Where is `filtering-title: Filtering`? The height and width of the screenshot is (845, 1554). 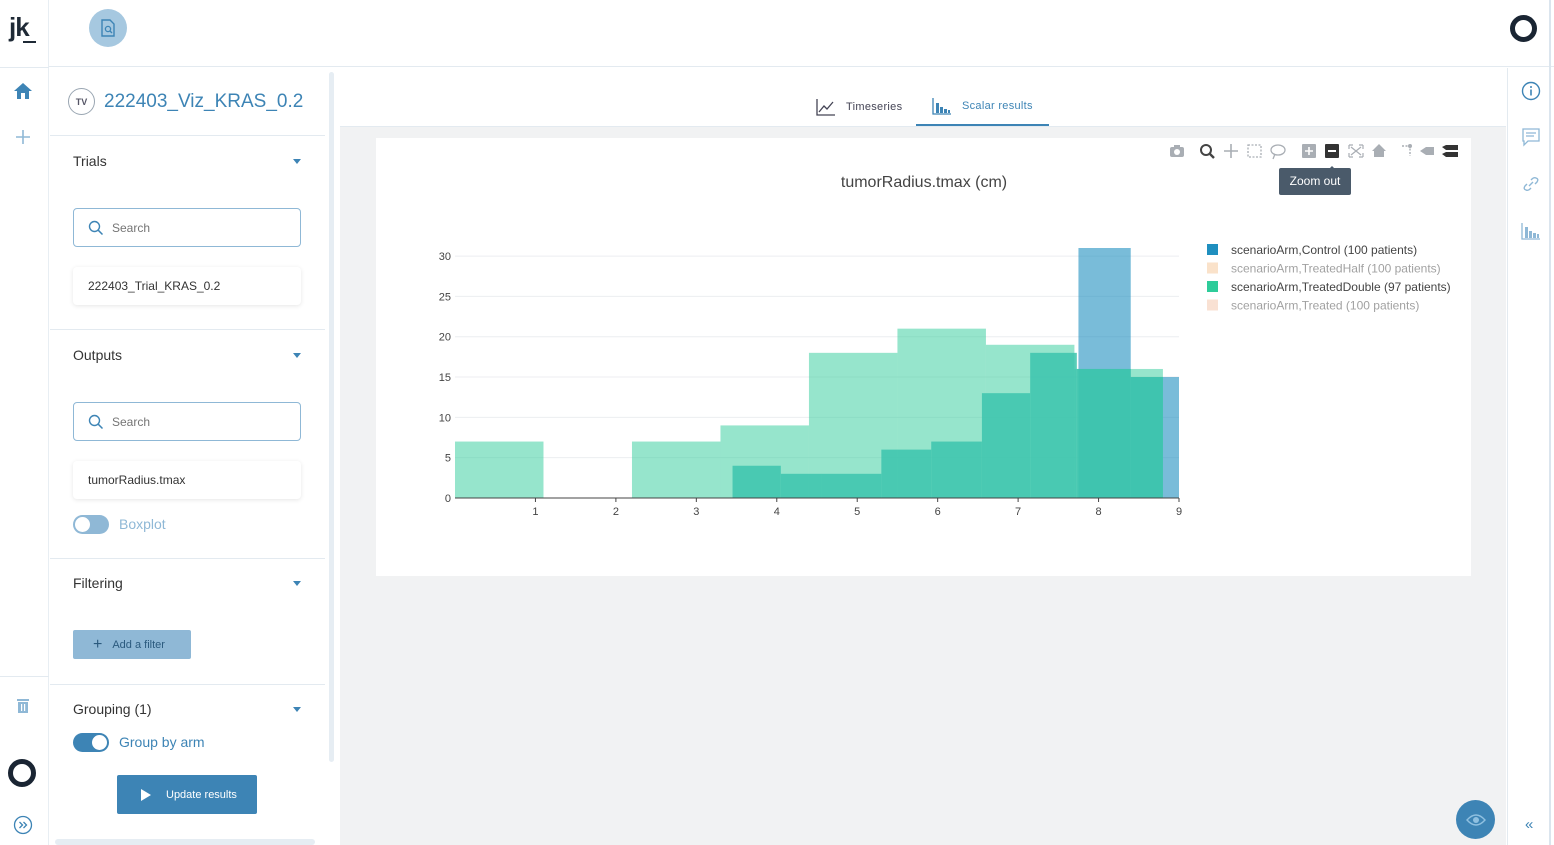
filtering-title: Filtering is located at coordinates (98, 583).